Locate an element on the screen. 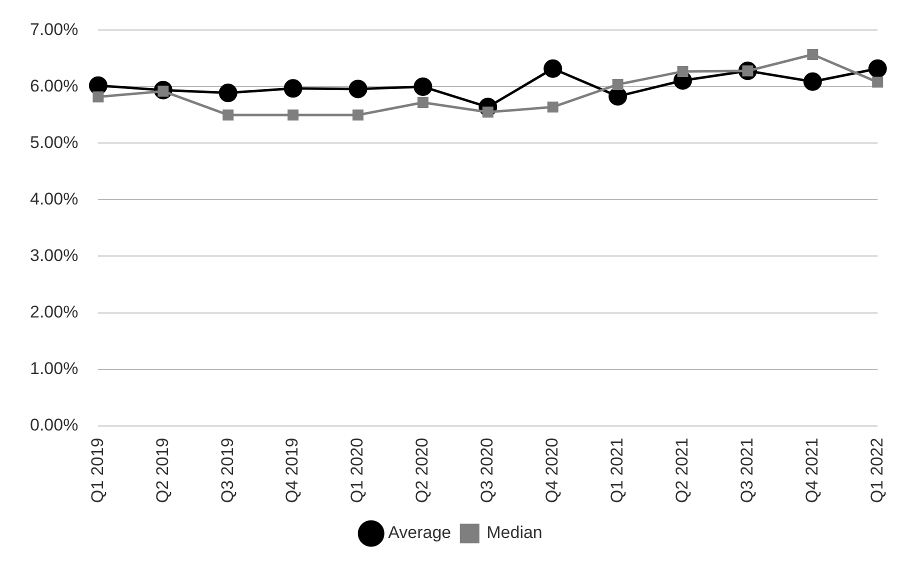 This screenshot has height=562, width=910. x-tick-label: Q1 2020 is located at coordinates (357, 471).